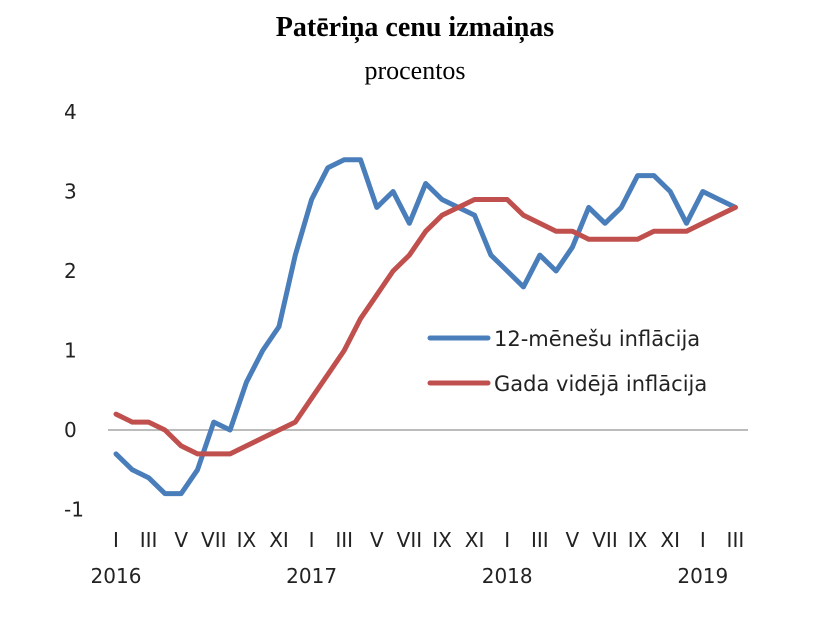  Describe the element at coordinates (70, 430) in the screenshot. I see `y-tick-label: 0` at that location.